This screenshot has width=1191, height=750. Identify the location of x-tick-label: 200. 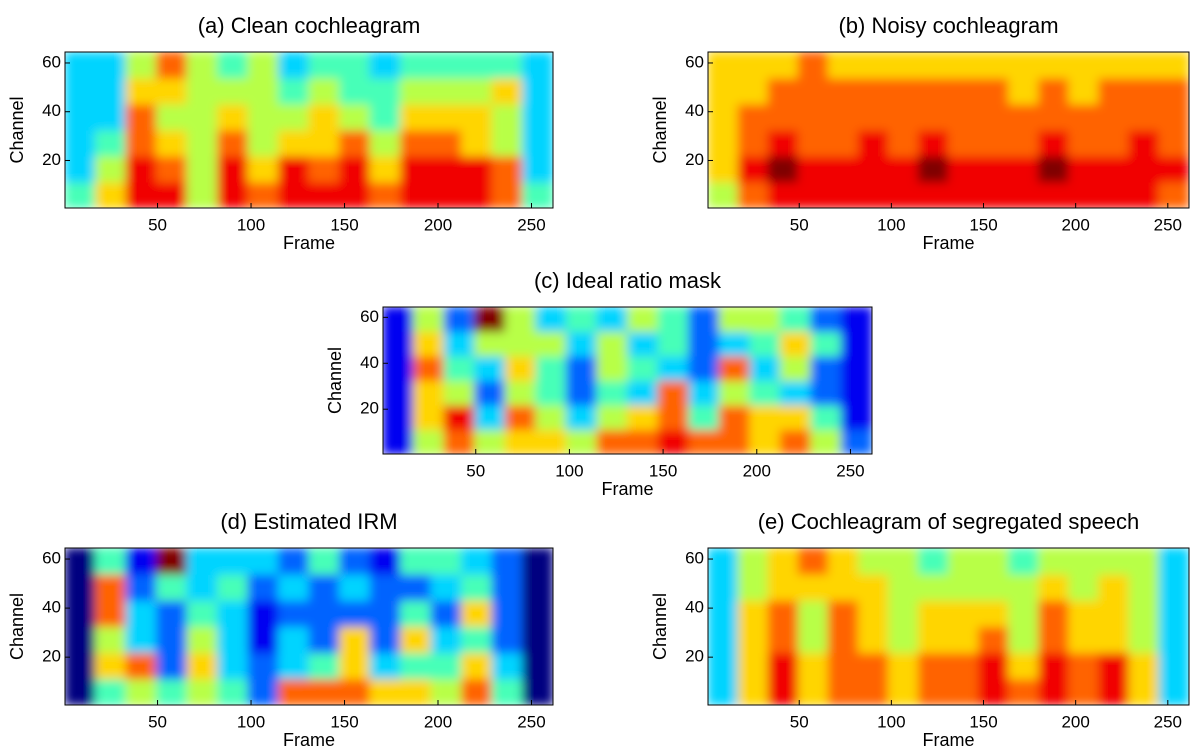
(1075, 224).